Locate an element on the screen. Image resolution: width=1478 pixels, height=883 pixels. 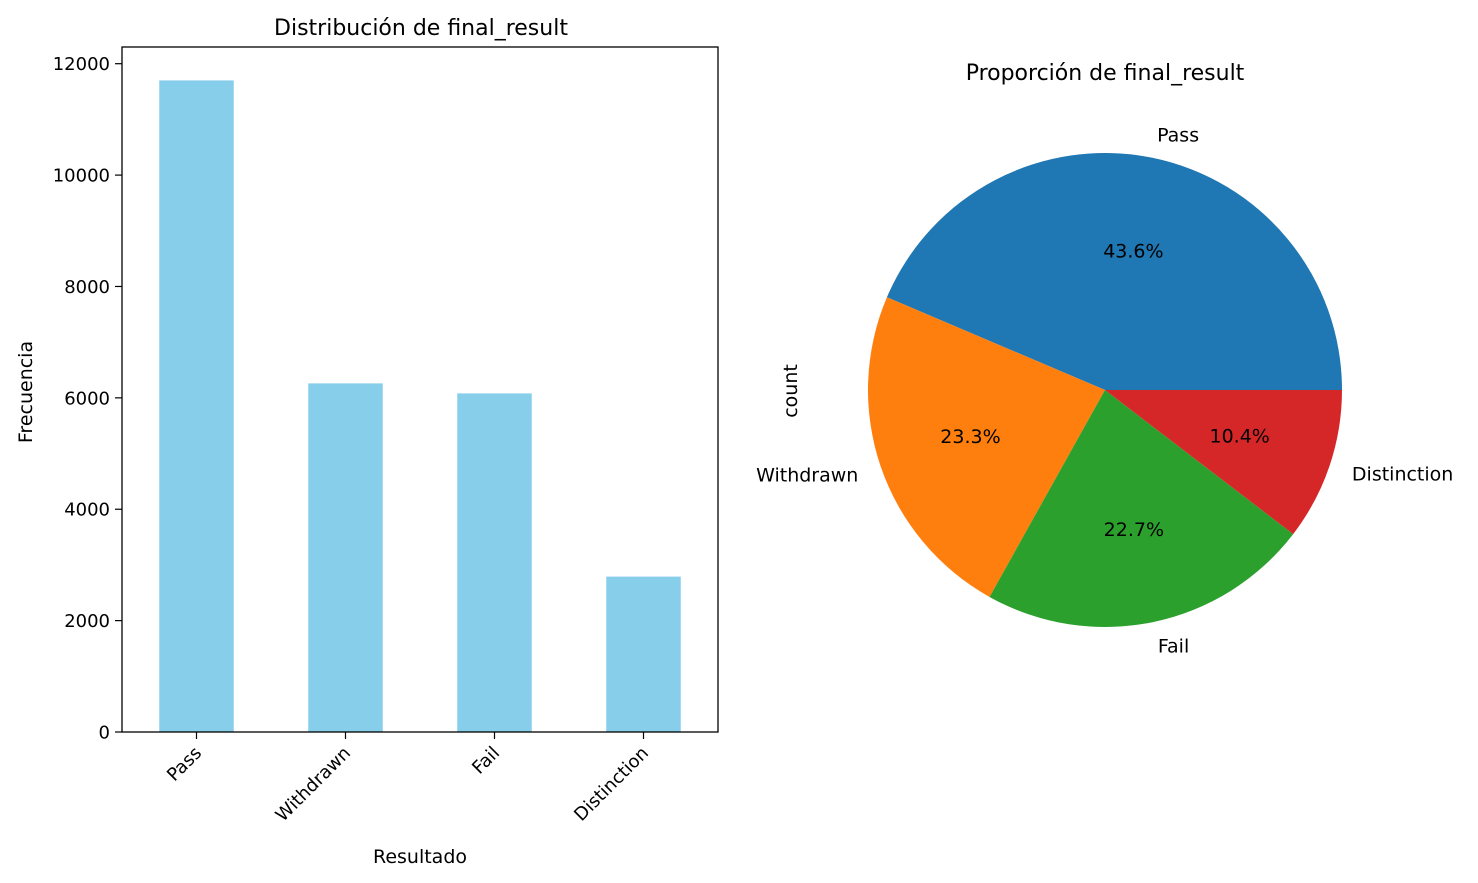
y-tick-label: 8000 is located at coordinates (87, 287).